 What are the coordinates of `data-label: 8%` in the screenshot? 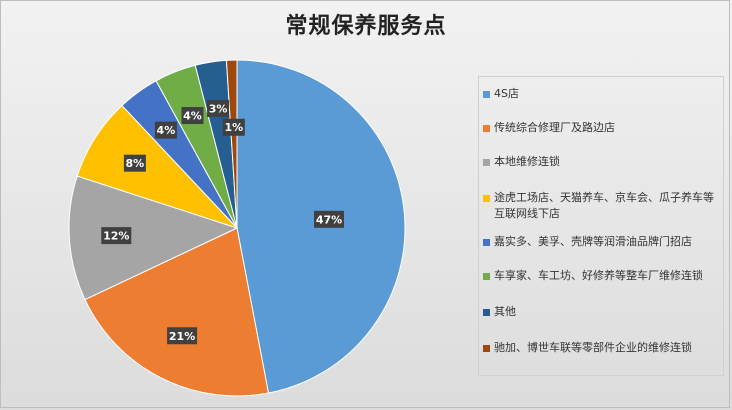 It's located at (134, 163).